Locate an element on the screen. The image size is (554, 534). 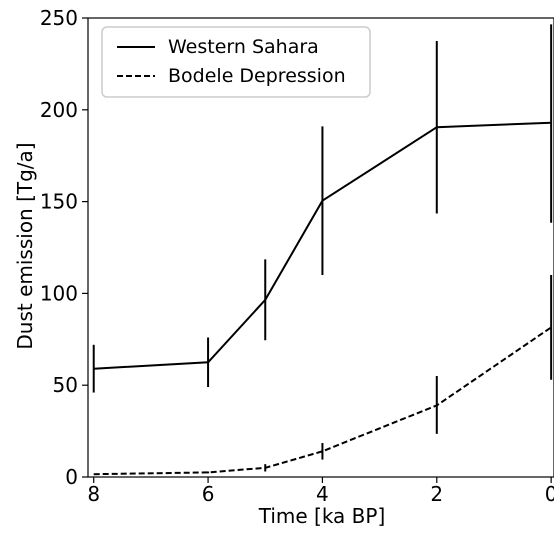
x-tick-label: 6 is located at coordinates (208, 494).